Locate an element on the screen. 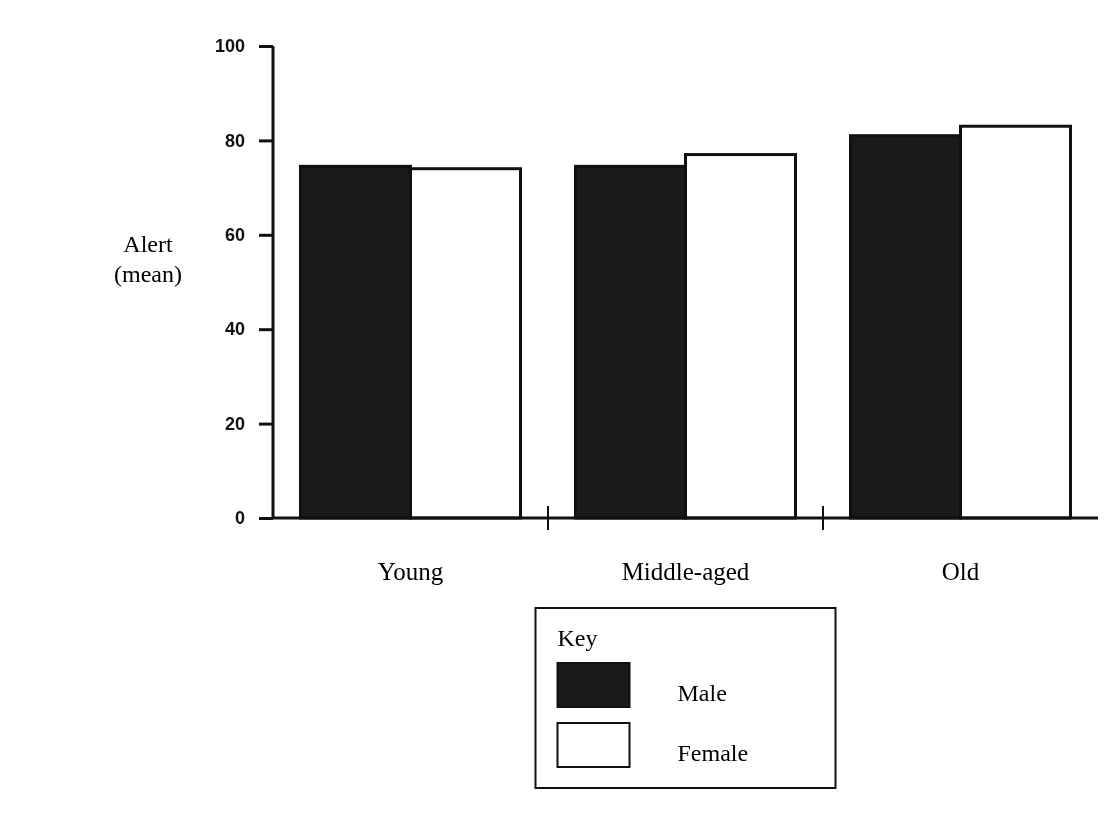  y-tick-label: 40 is located at coordinates (234, 329).